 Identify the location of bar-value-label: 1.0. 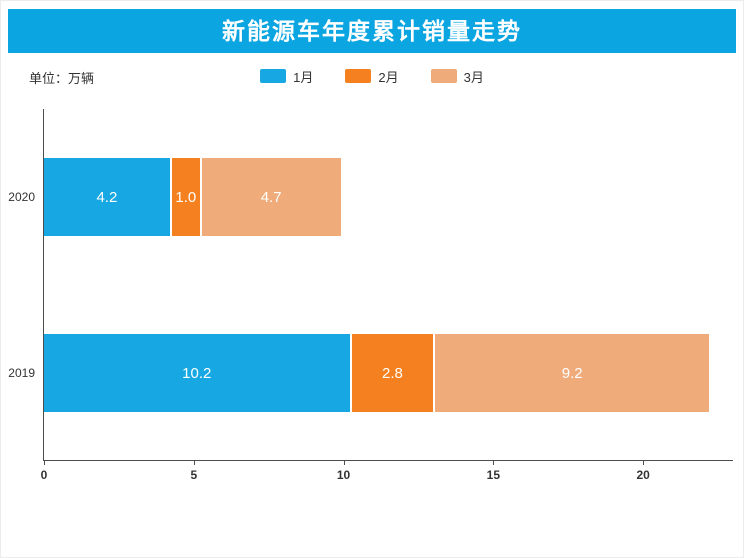
(186, 197).